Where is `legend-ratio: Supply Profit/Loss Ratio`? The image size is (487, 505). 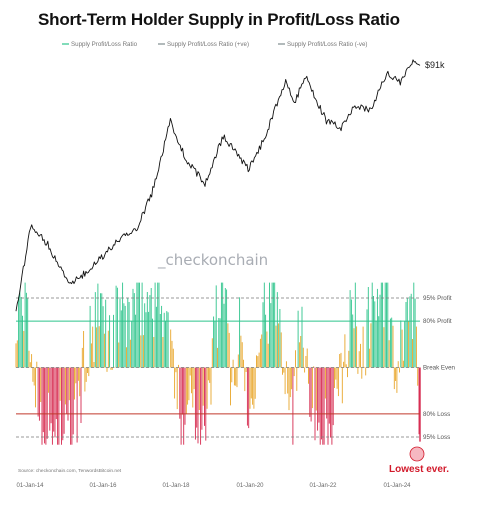
legend-ratio: Supply Profit/Loss Ratio is located at coordinates (104, 44).